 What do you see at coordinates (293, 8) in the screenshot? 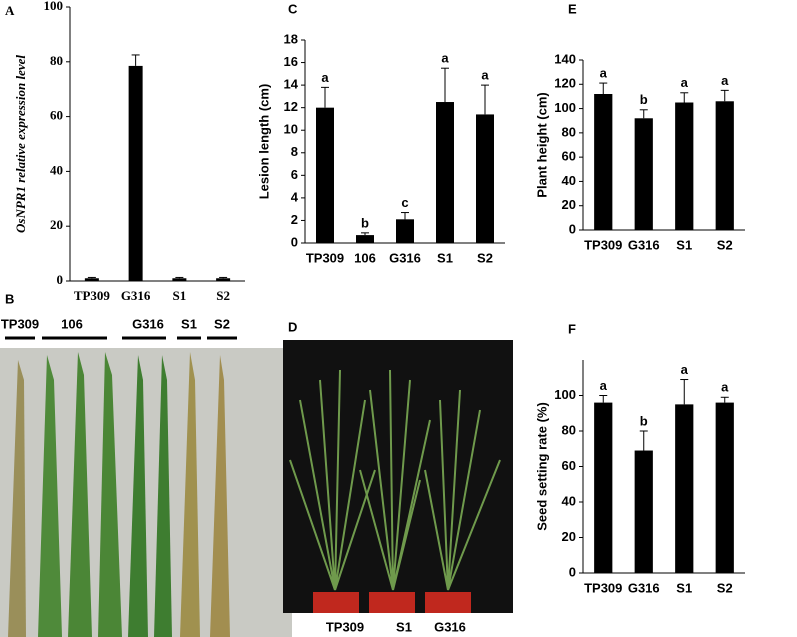
I see `panel-label: C` at bounding box center [293, 8].